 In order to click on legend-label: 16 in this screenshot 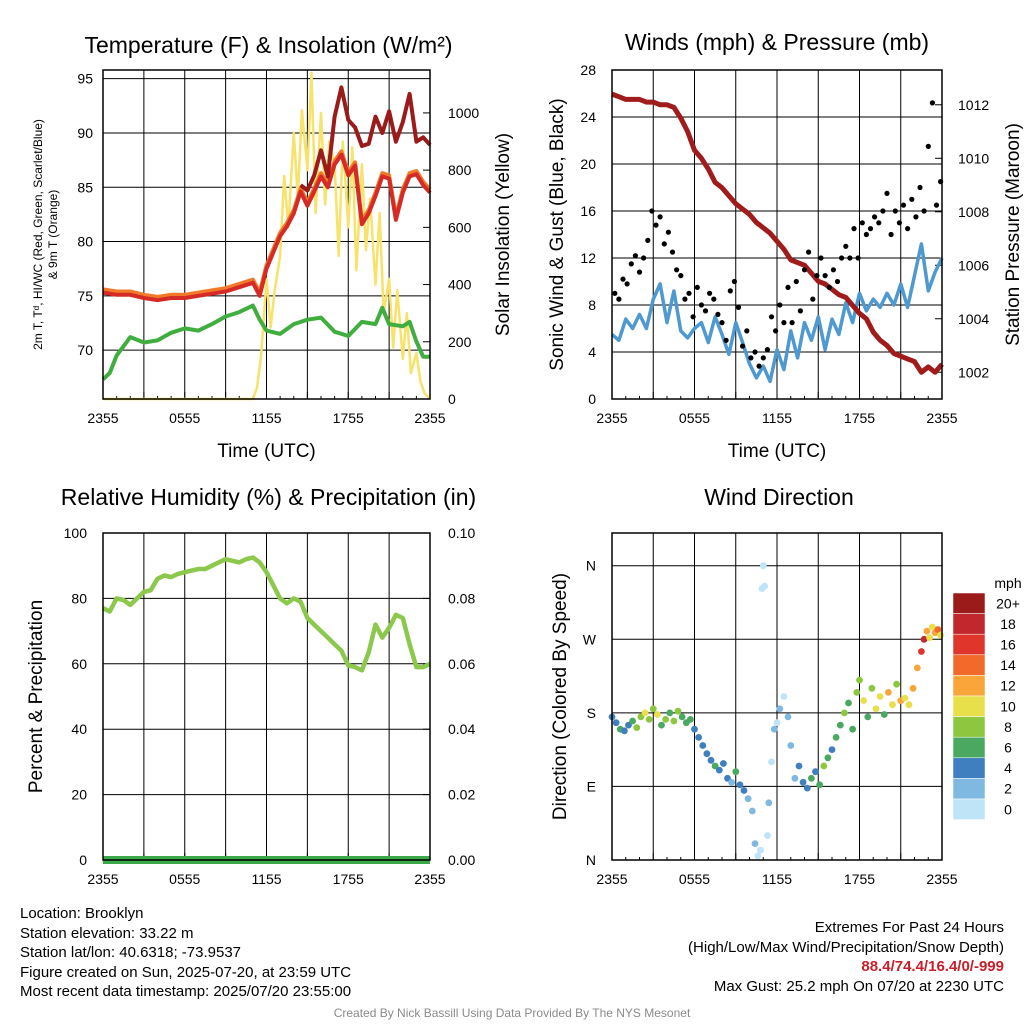, I will do `click(1008, 645)`.